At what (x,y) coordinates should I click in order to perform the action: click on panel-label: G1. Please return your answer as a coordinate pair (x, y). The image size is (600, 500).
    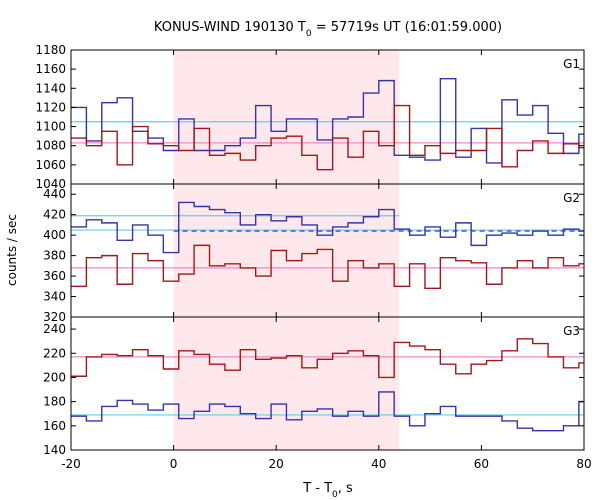
    Looking at the image, I should click on (571, 64).